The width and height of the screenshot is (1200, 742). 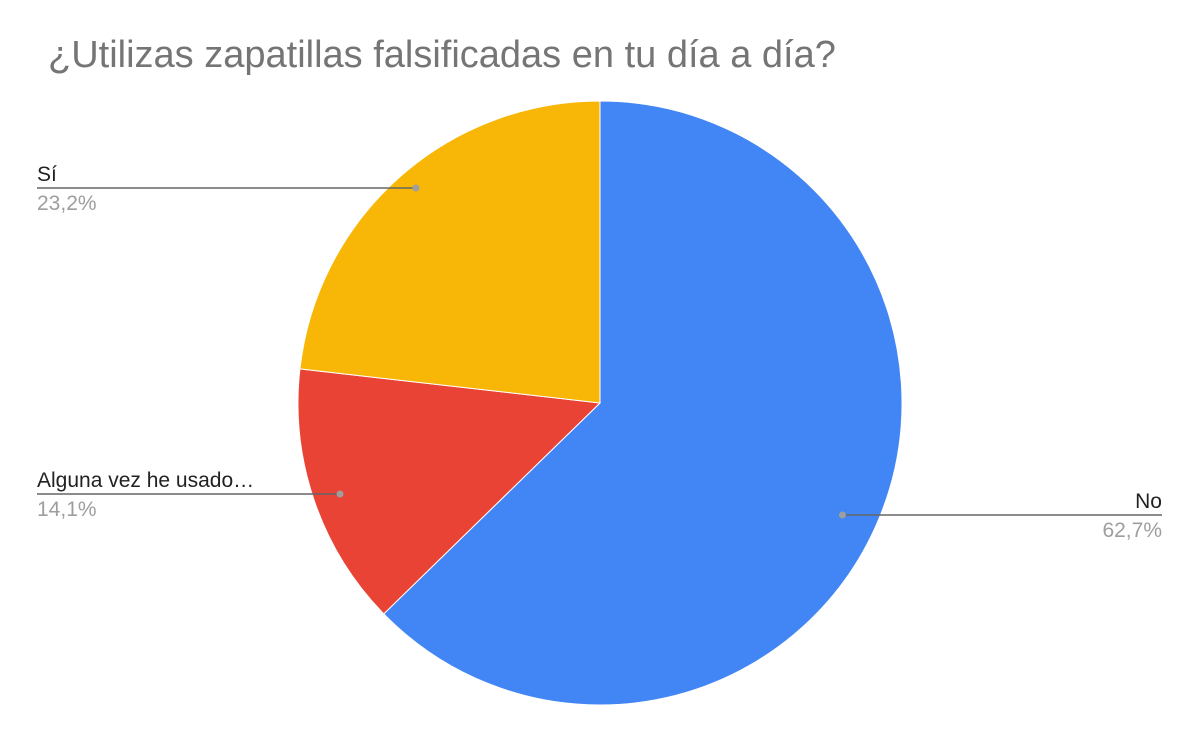 I want to click on slice-label-2: Sí, so click(x=47, y=174).